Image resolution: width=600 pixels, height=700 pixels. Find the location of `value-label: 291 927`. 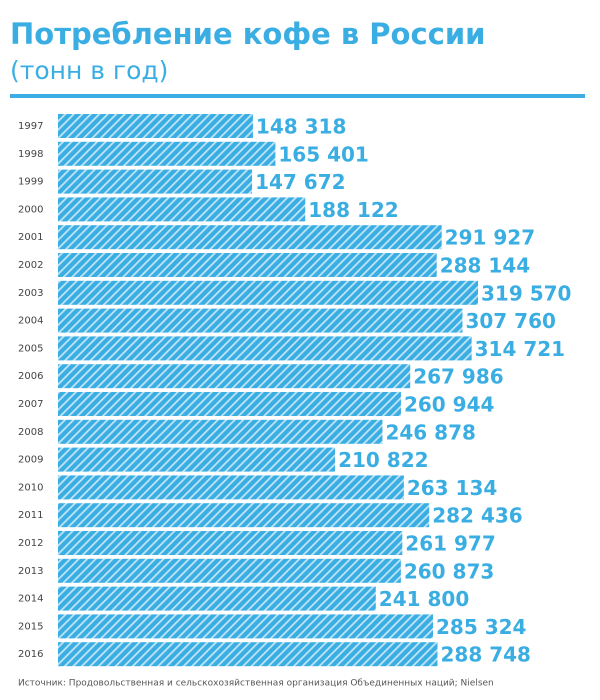

value-label: 291 927 is located at coordinates (490, 238).